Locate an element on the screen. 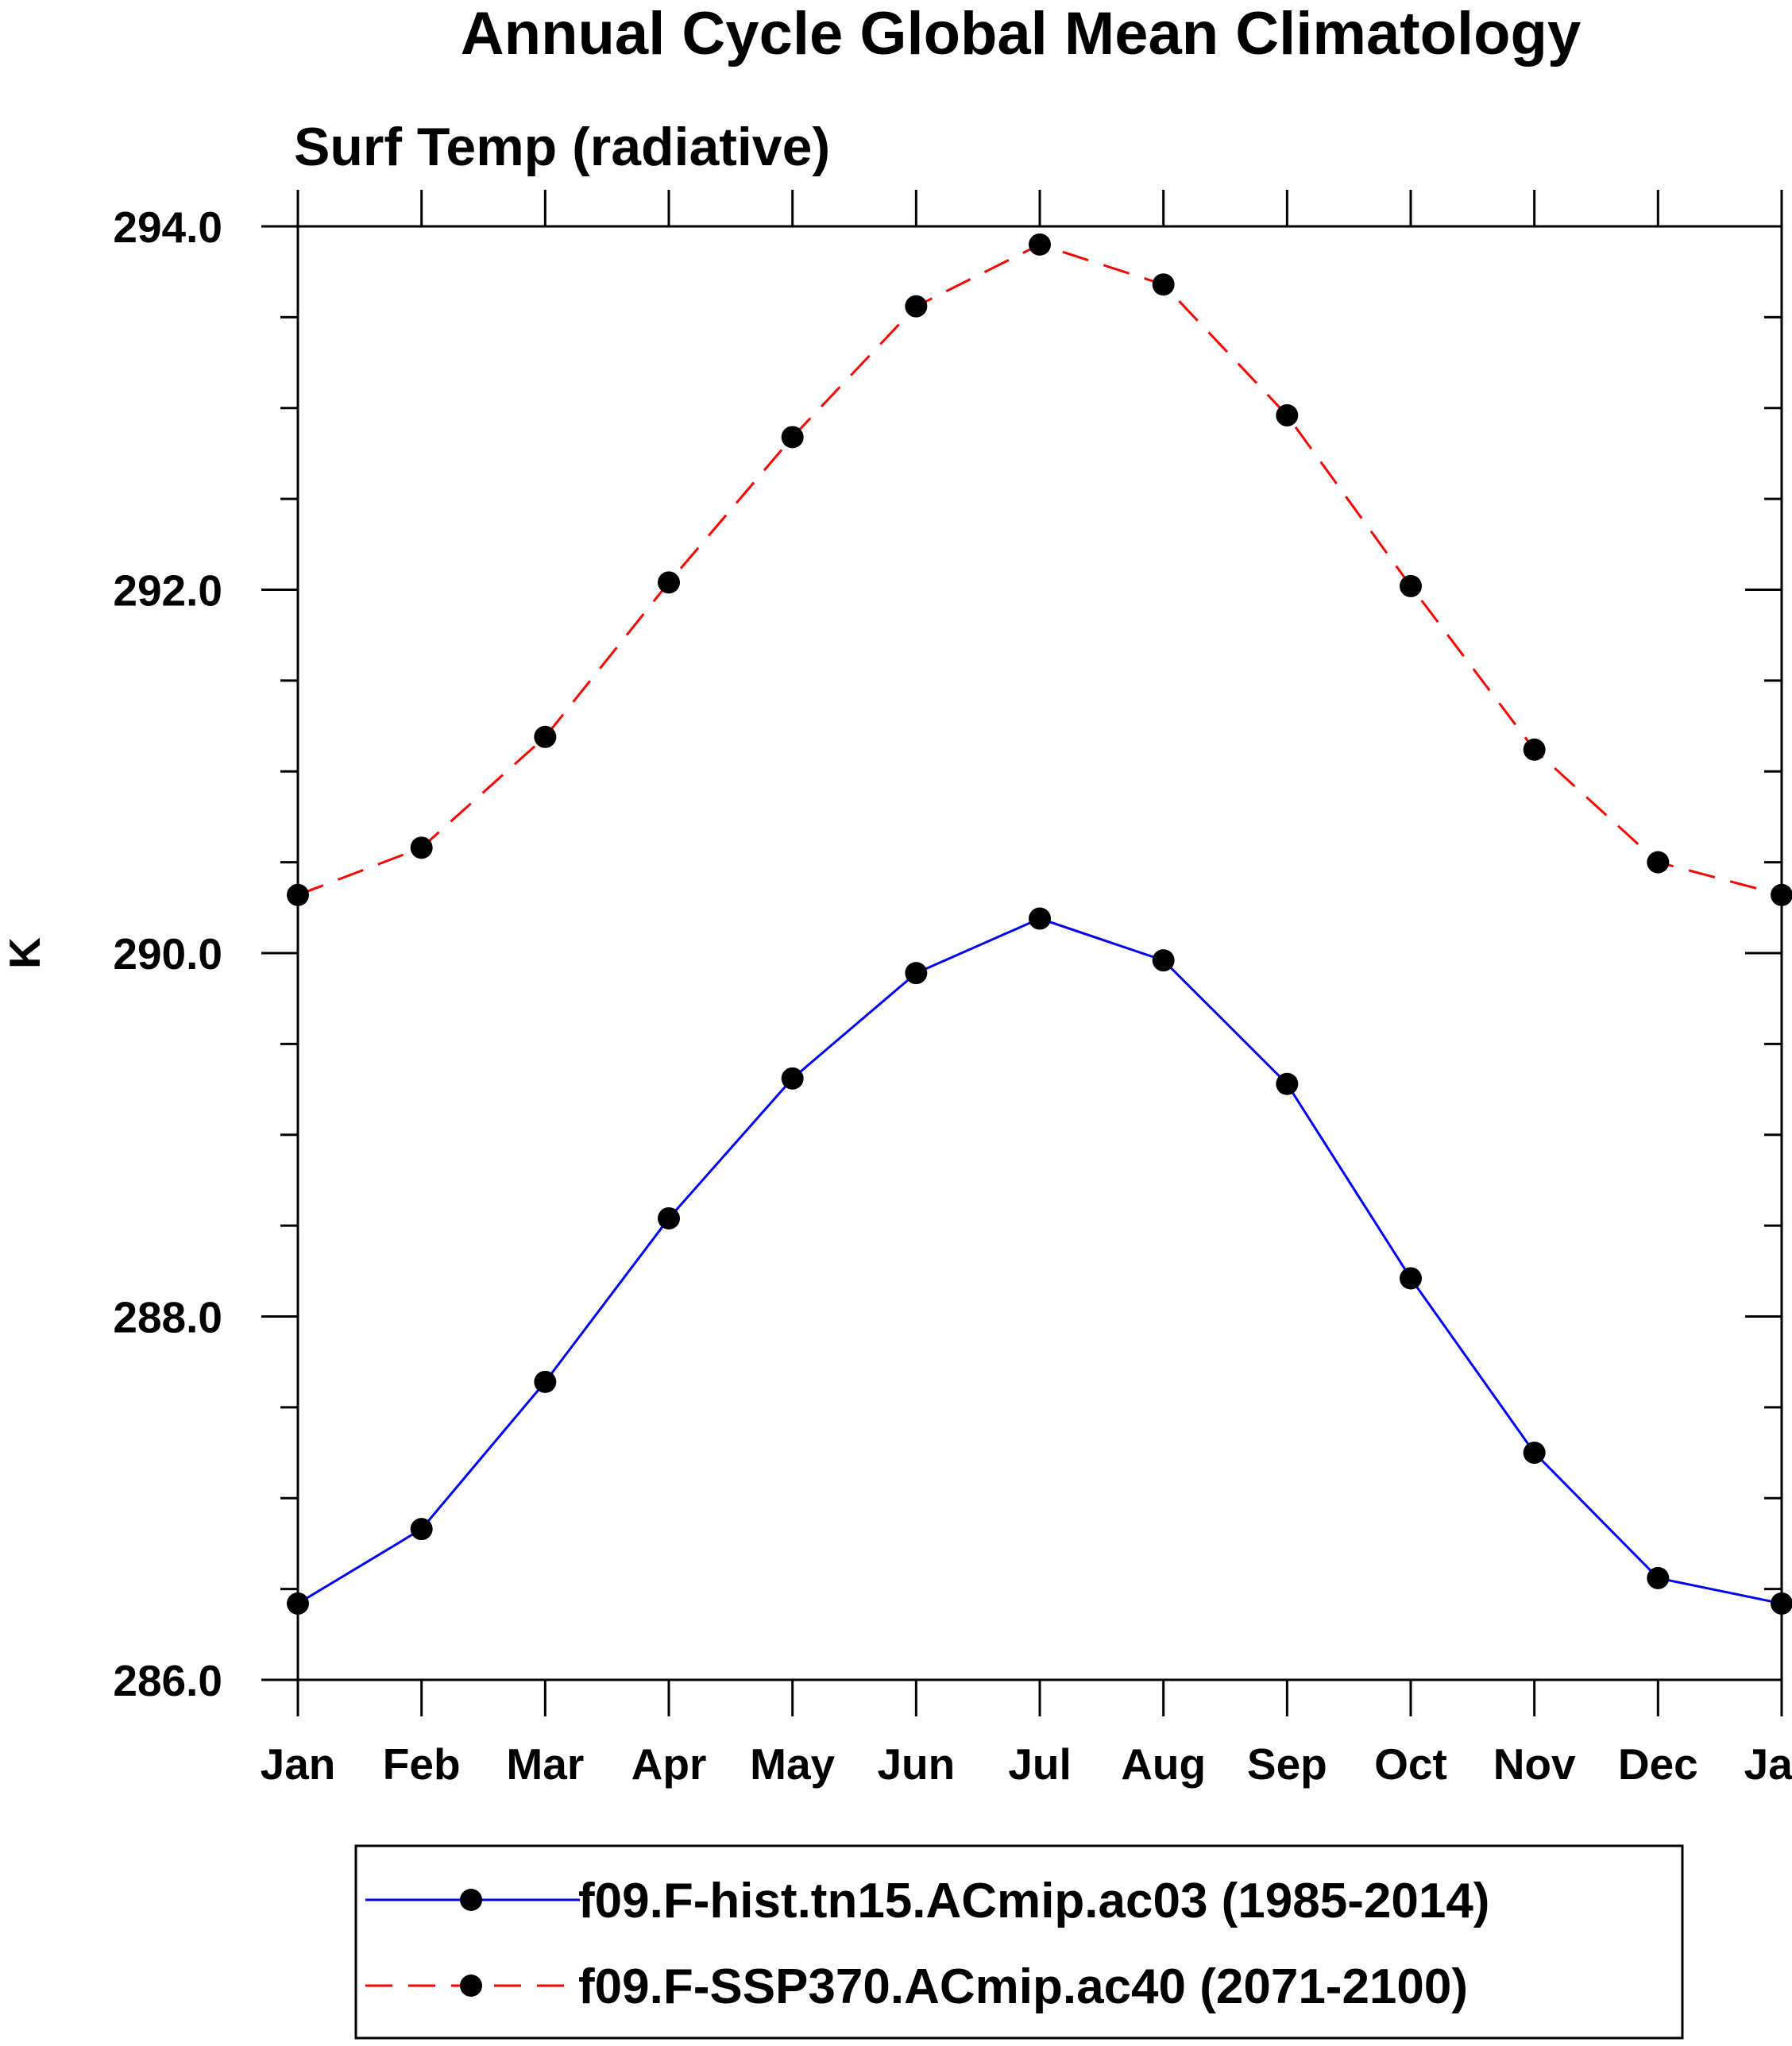 This screenshot has height=2046, width=1792. y-axis-label: K is located at coordinates (24, 953).